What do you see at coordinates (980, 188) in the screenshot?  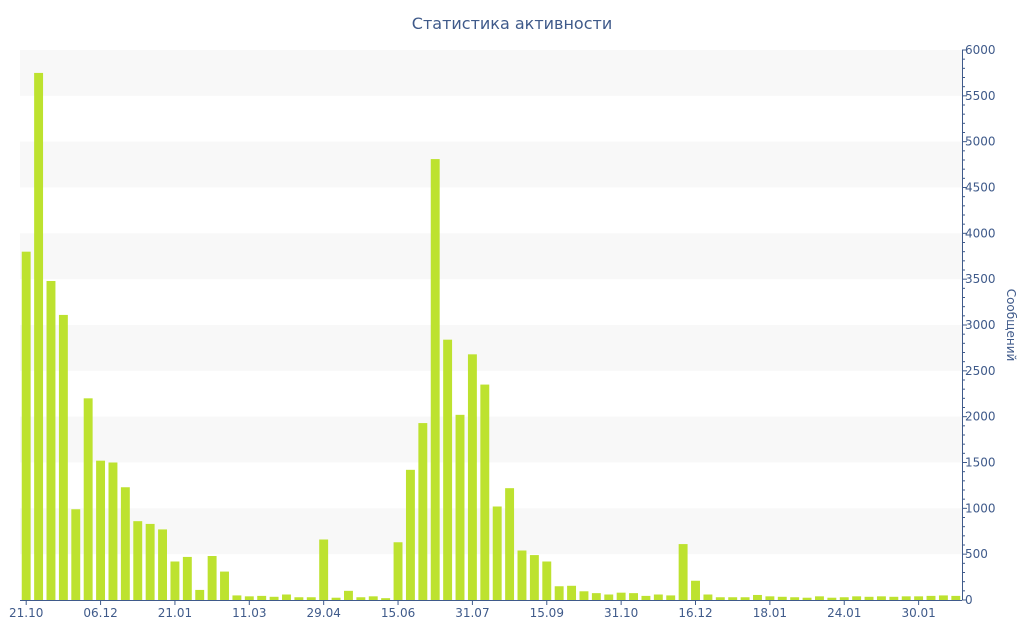 I see `y-tick-label: 4500` at bounding box center [980, 188].